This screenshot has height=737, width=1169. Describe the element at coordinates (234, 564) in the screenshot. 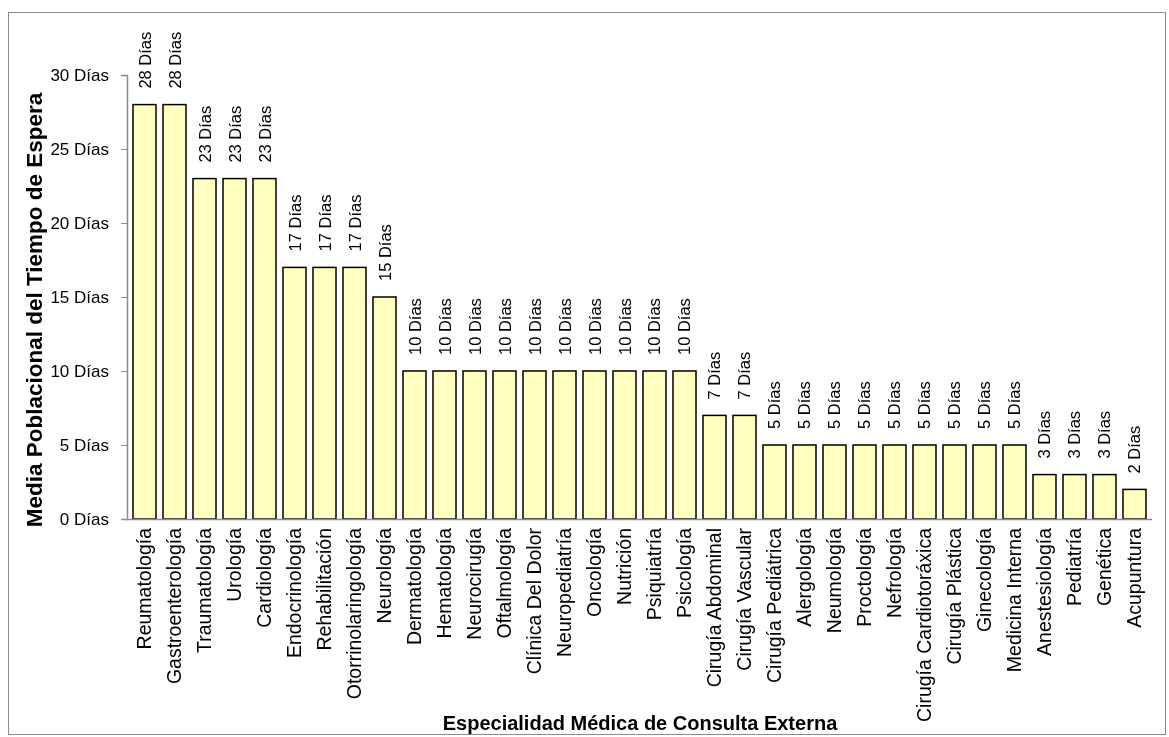

I see `x-tick-label: Urología` at that location.